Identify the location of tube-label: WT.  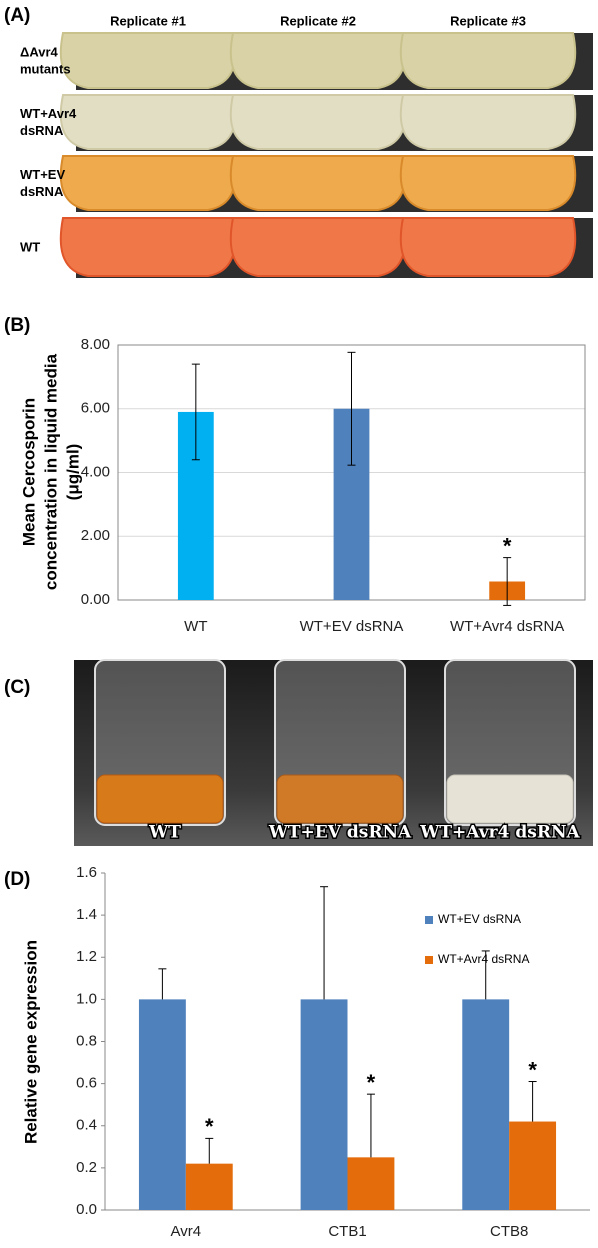
(164, 833).